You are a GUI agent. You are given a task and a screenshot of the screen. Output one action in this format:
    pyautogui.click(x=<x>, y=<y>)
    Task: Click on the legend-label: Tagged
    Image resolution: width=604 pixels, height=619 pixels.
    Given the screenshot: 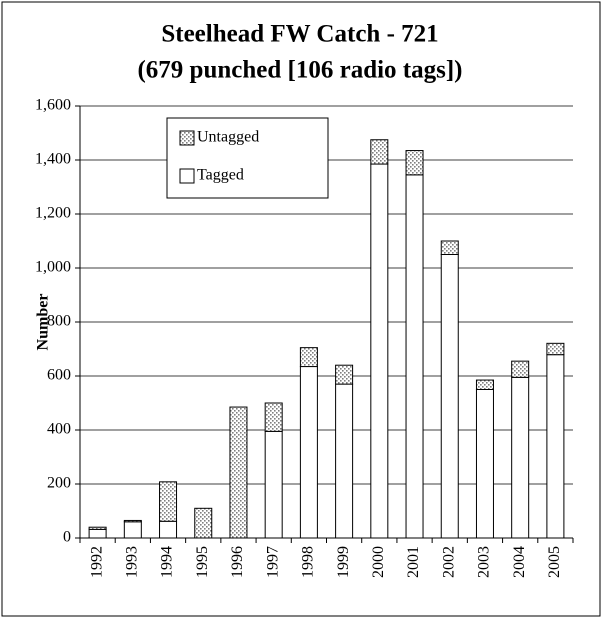 What is the action you would take?
    pyautogui.click(x=220, y=175)
    